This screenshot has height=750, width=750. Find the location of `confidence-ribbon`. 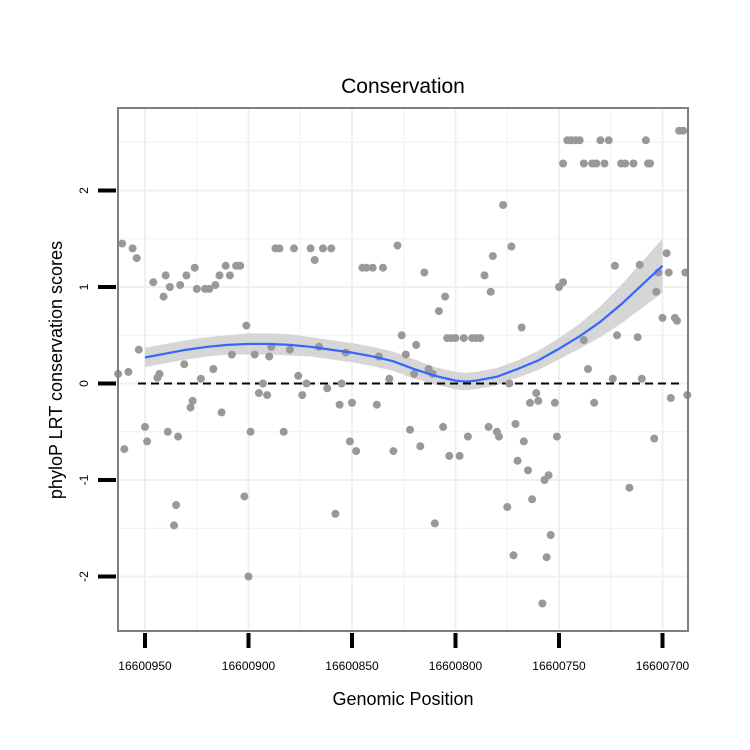

confidence-ribbon is located at coordinates (404, 314).